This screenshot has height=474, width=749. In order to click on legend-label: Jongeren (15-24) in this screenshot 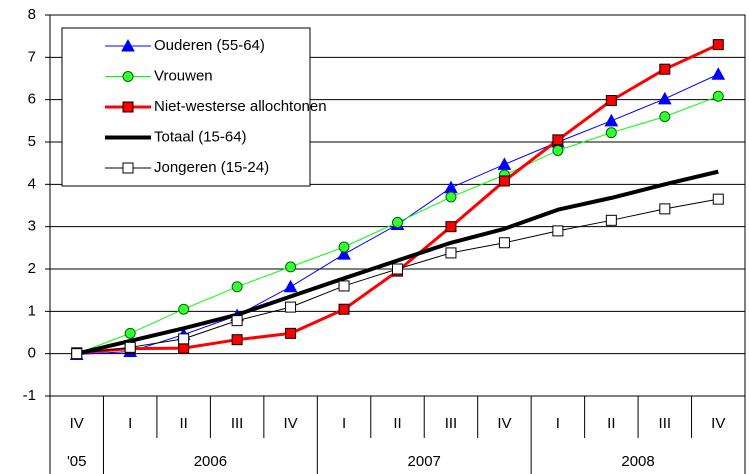, I will do `click(211, 167)`.